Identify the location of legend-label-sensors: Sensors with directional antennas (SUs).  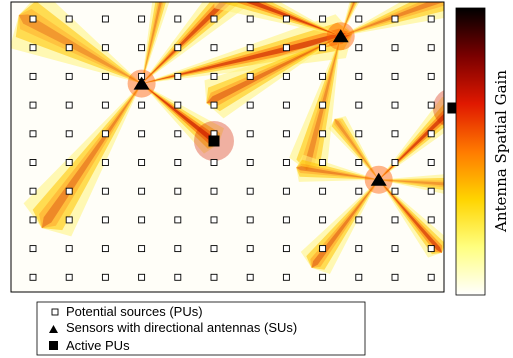
(181, 327).